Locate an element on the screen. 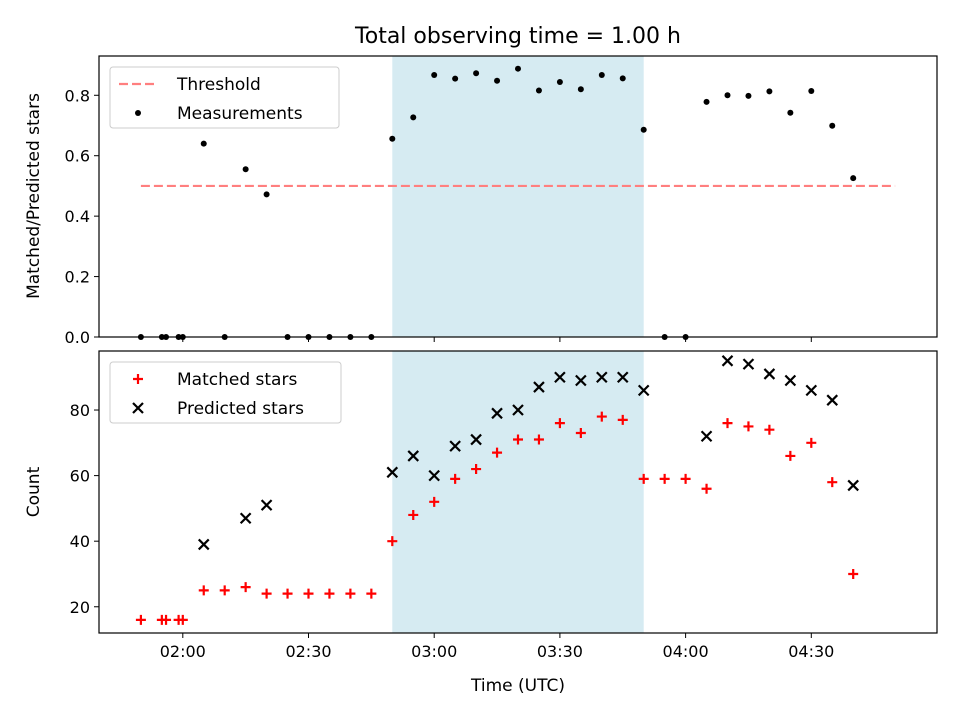 This screenshot has width=960, height=720. y-tick-label: 40 is located at coordinates (80, 541).